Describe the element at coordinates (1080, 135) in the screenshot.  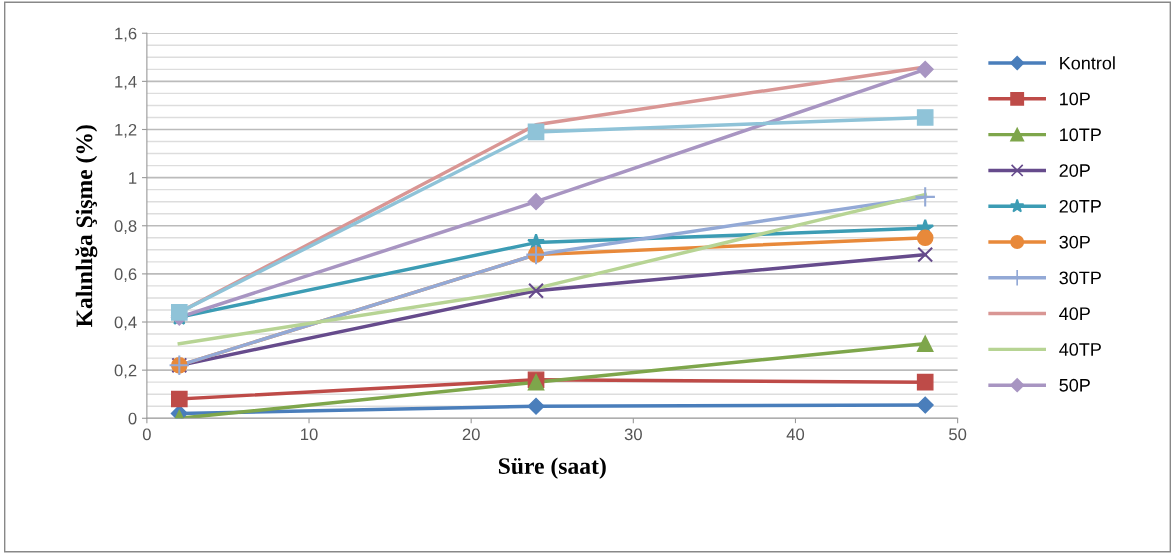
I see `legend-label: 10TP` at that location.